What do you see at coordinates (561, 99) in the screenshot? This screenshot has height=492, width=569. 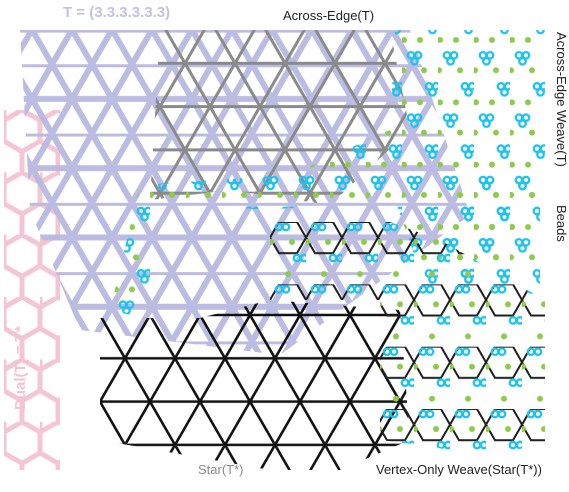 I see `label-across-edge-weave: Across-Edge Weave(T)` at bounding box center [561, 99].